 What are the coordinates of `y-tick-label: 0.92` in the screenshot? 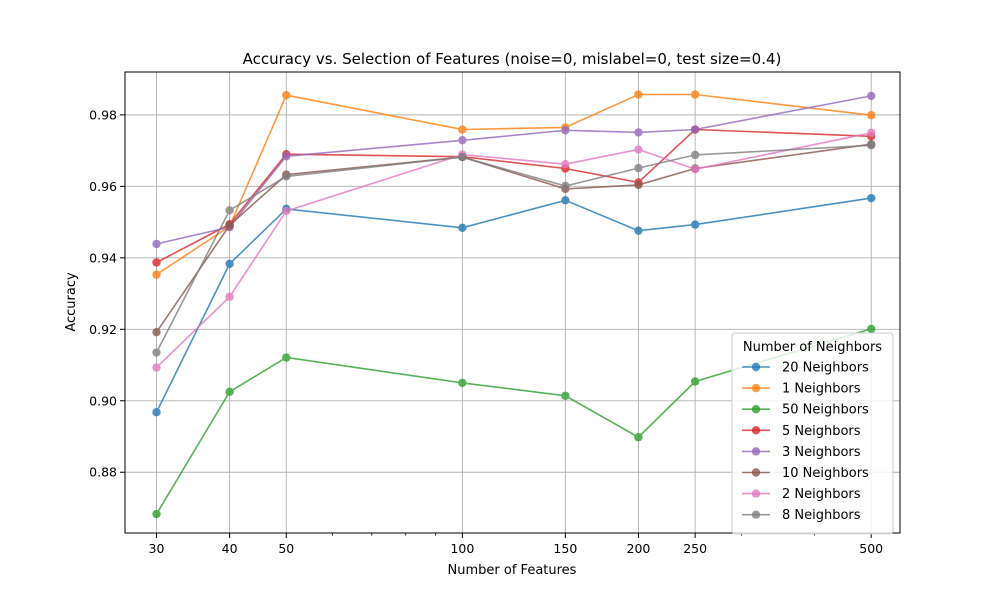 It's located at (103, 329).